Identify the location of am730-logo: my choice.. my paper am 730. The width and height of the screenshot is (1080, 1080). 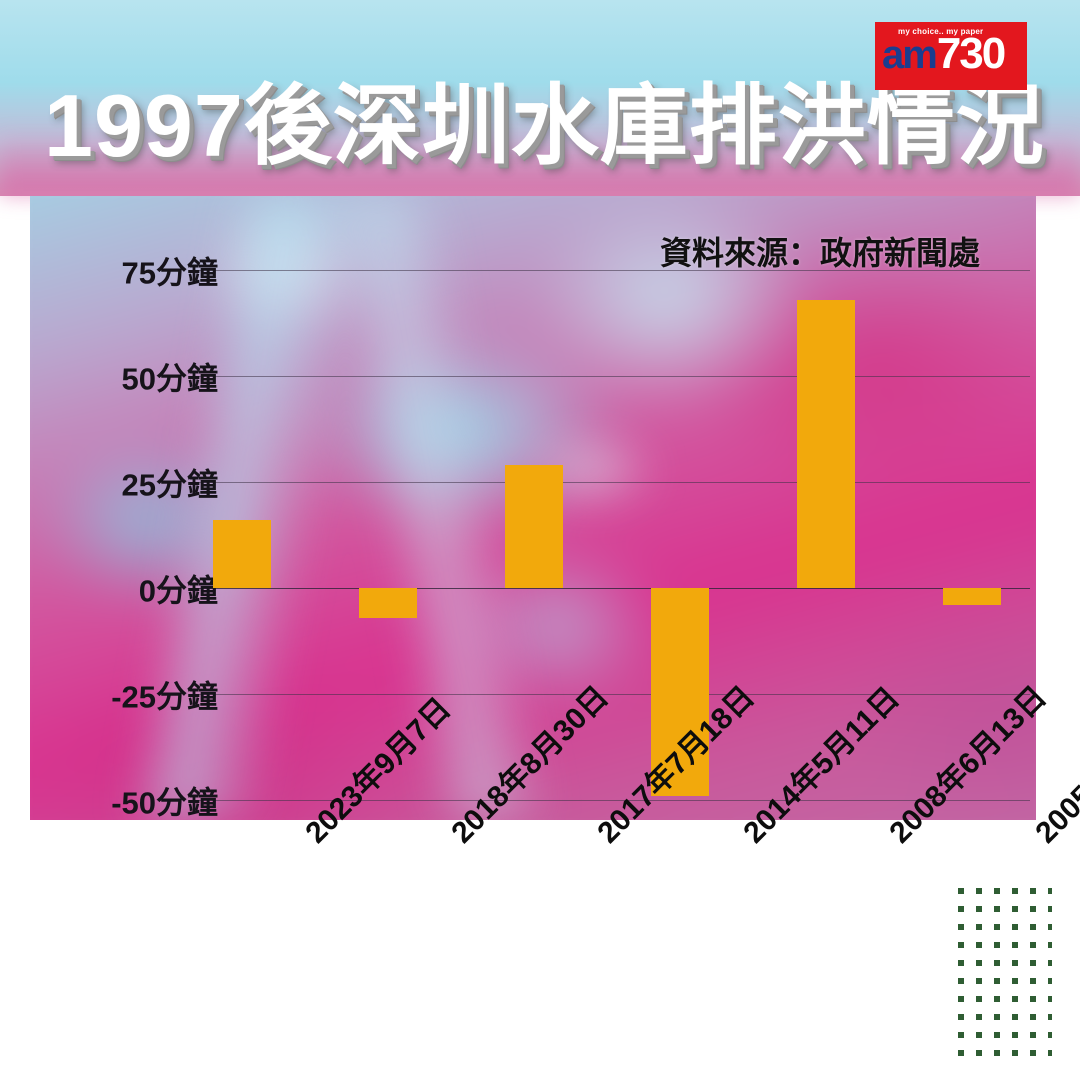
(951, 56).